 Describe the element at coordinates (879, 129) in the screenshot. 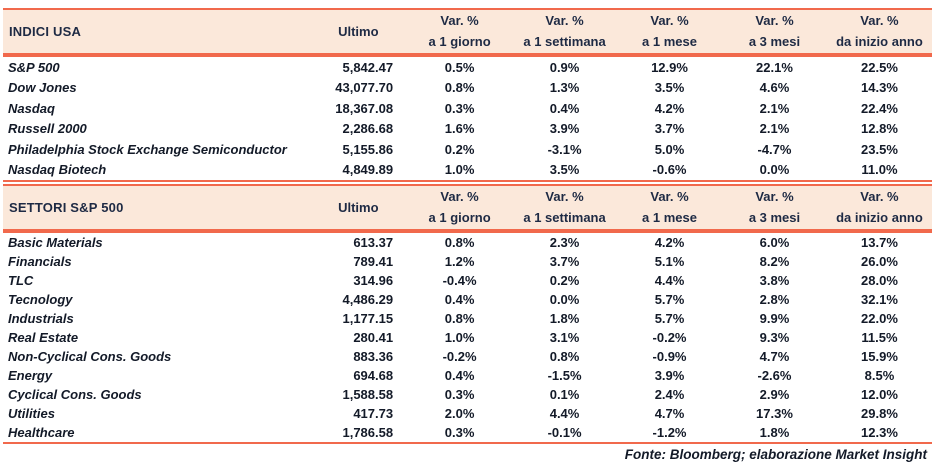

I see `cell-var-4: 12.8%` at that location.